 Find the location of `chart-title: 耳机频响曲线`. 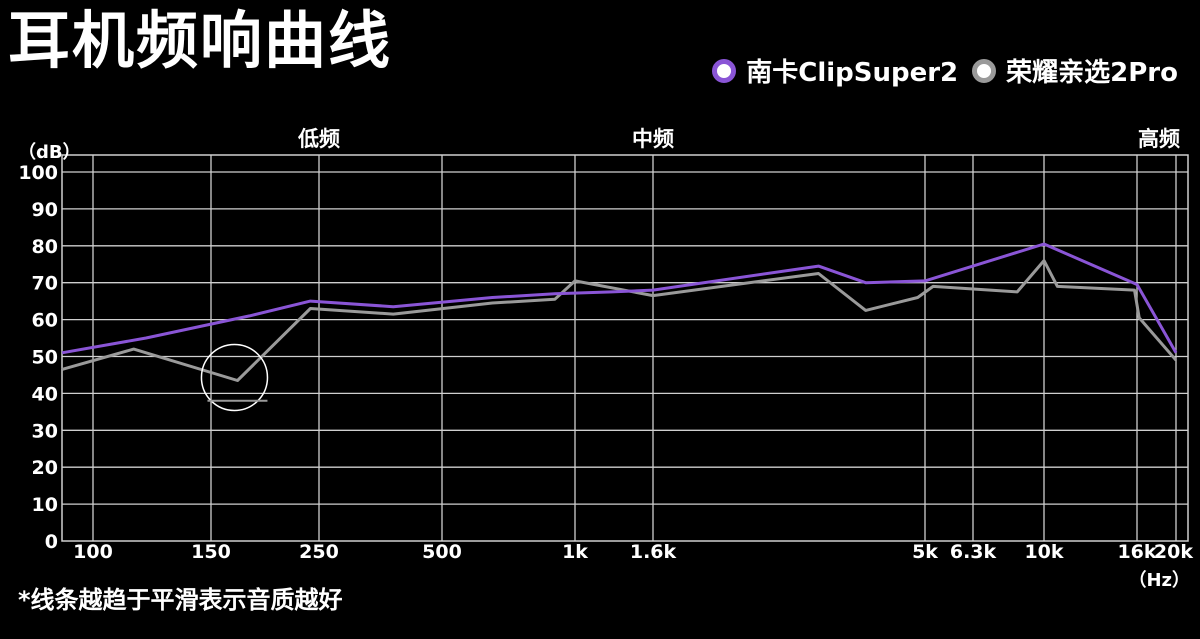

chart-title: 耳机频响曲线 is located at coordinates (200, 40).